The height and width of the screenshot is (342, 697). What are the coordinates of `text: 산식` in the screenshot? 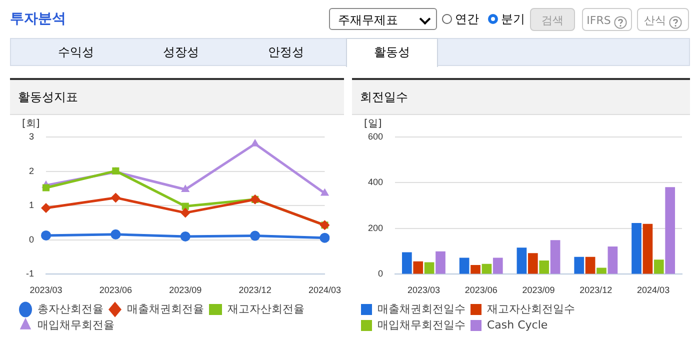 It's located at (655, 20).